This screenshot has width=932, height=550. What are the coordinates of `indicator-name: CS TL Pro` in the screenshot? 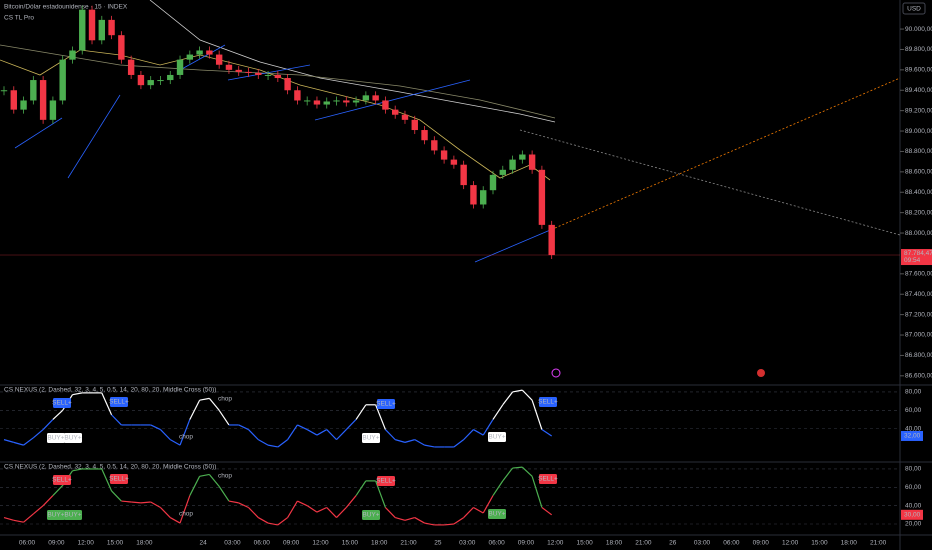 It's located at (19, 18).